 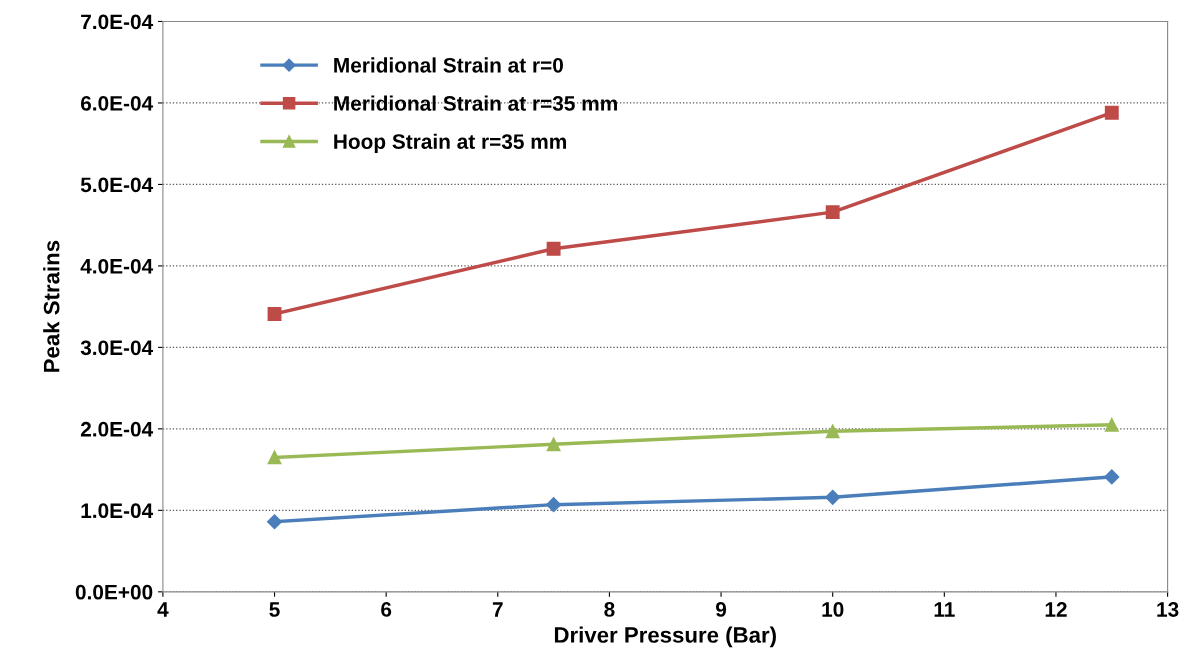 What do you see at coordinates (274, 609) in the screenshot?
I see `x-tick-label: 5` at bounding box center [274, 609].